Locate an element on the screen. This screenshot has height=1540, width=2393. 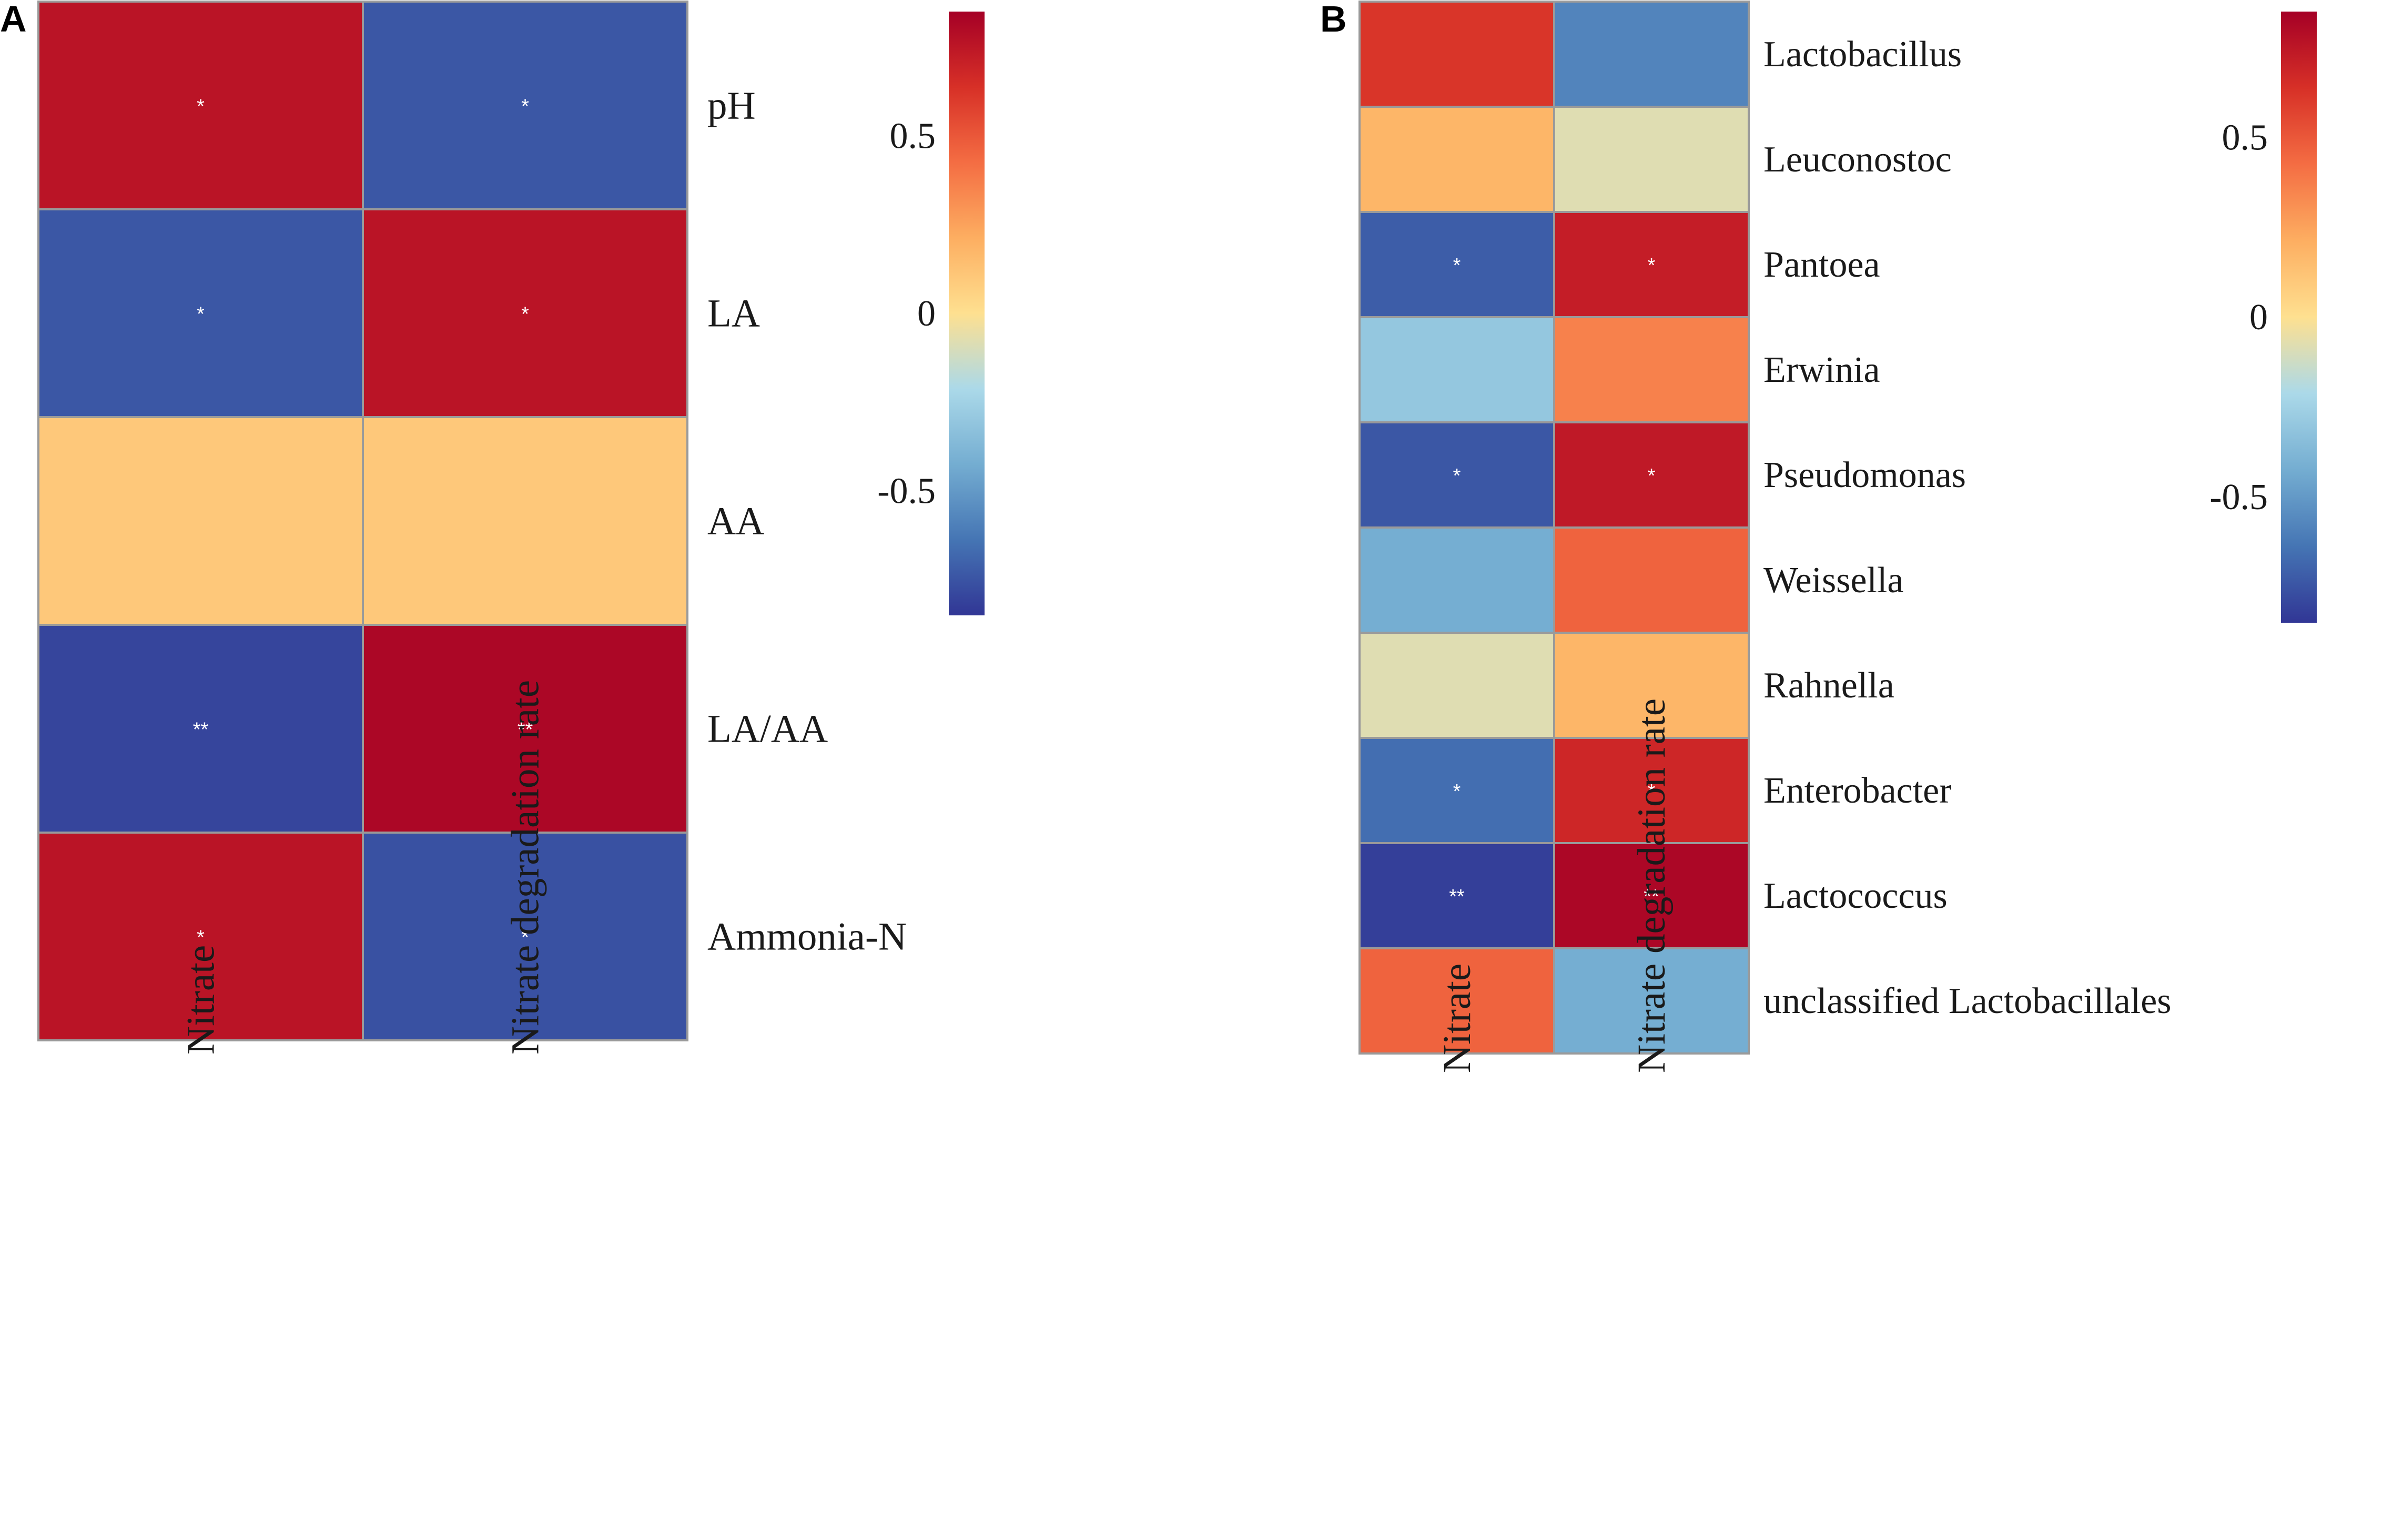
panel-b-colorbar-tick-label: -0.5 is located at coordinates (2238, 497).